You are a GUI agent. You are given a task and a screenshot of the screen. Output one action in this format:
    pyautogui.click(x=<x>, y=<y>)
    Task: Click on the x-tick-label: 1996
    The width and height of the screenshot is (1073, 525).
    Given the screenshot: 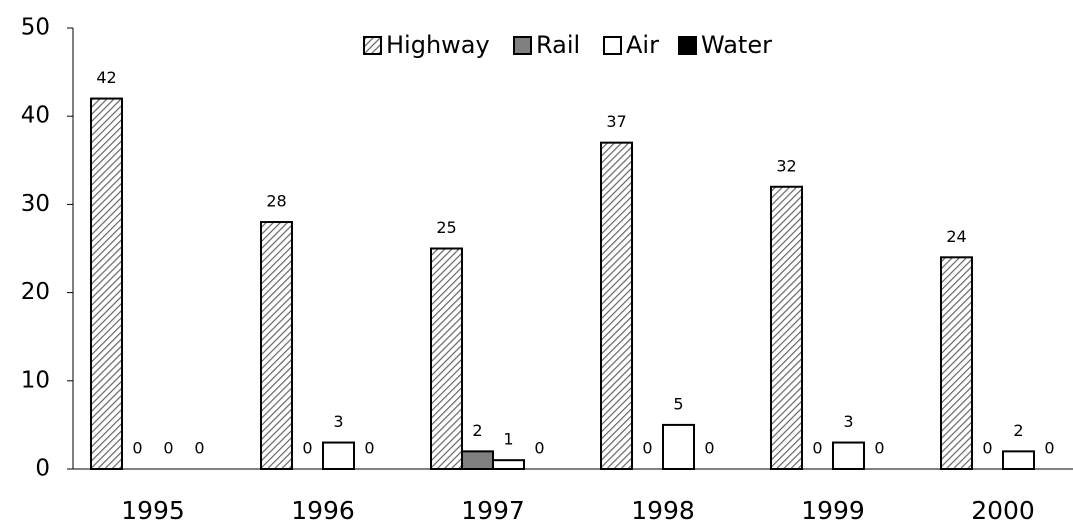 What is the action you would take?
    pyautogui.click(x=323, y=510)
    